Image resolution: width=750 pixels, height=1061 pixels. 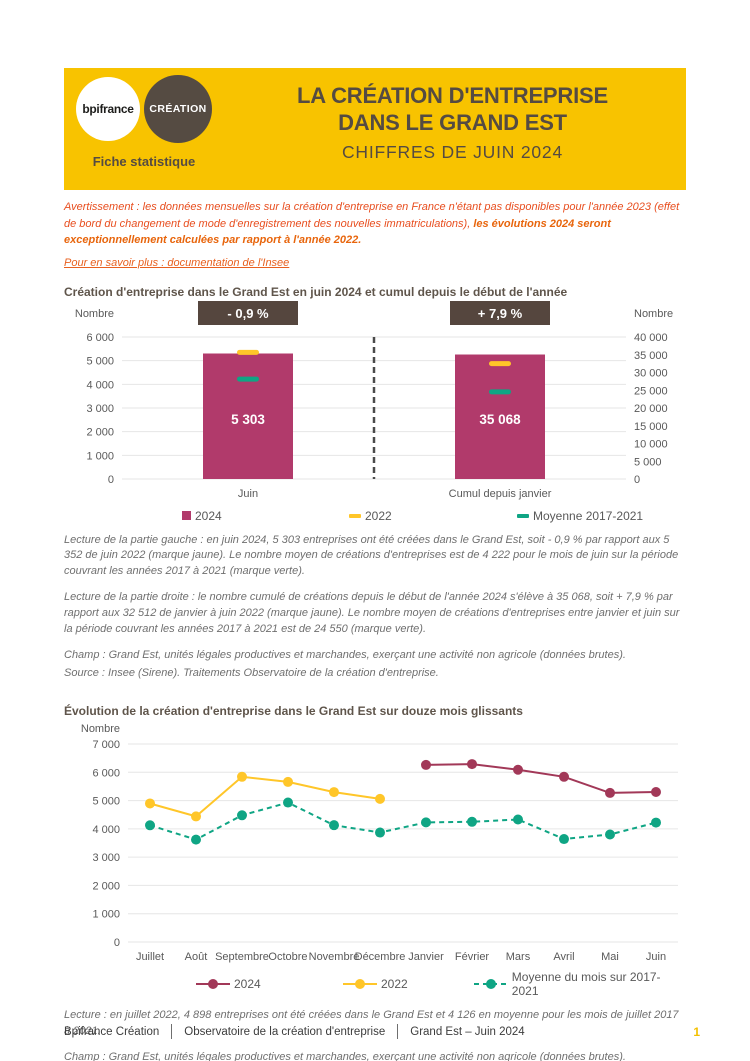 I want to click on creation-logo-text: CRÉATION, so click(x=178, y=109).